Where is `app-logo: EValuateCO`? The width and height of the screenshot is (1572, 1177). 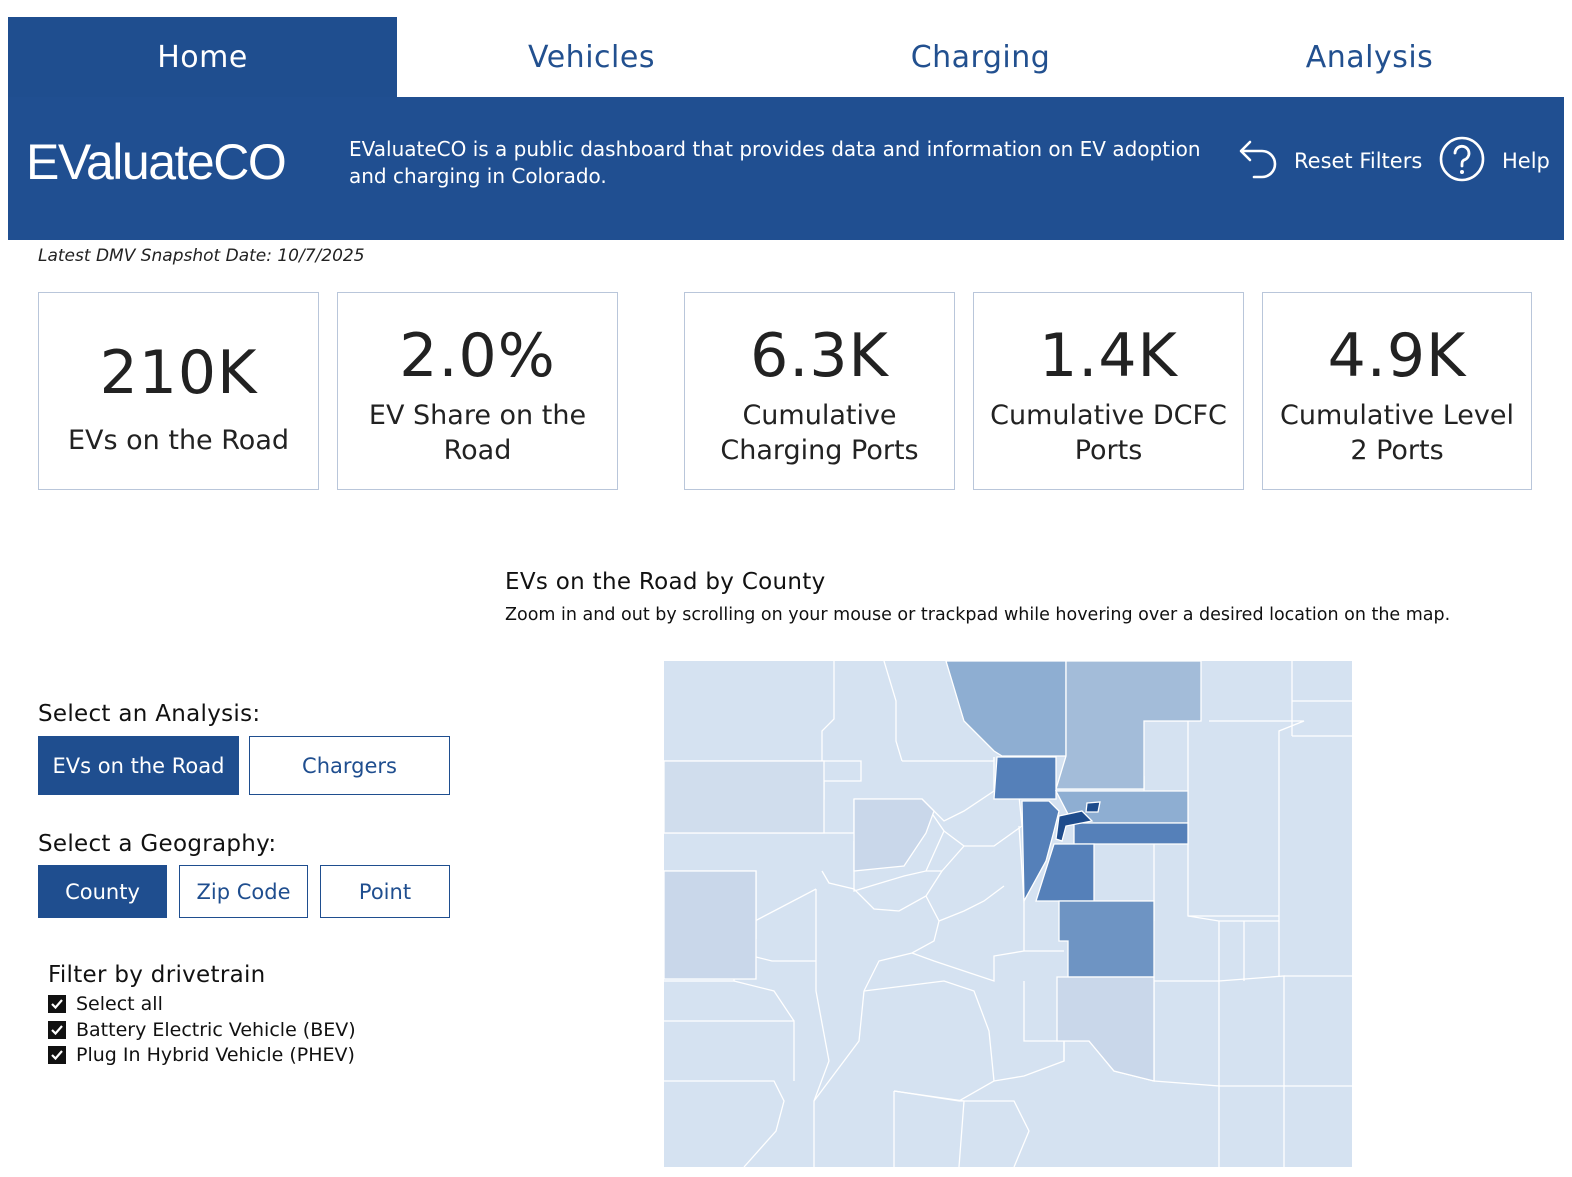
app-logo: EValuateCO is located at coordinates (156, 162).